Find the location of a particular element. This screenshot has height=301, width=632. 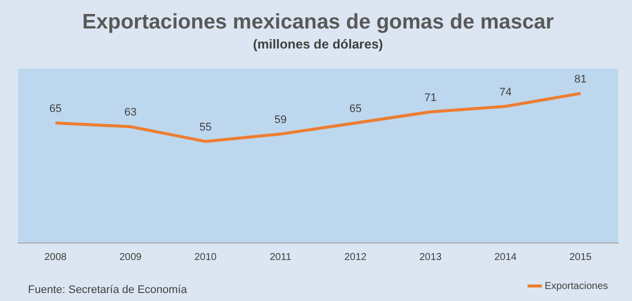

x-tick-label: 2012 is located at coordinates (356, 257).